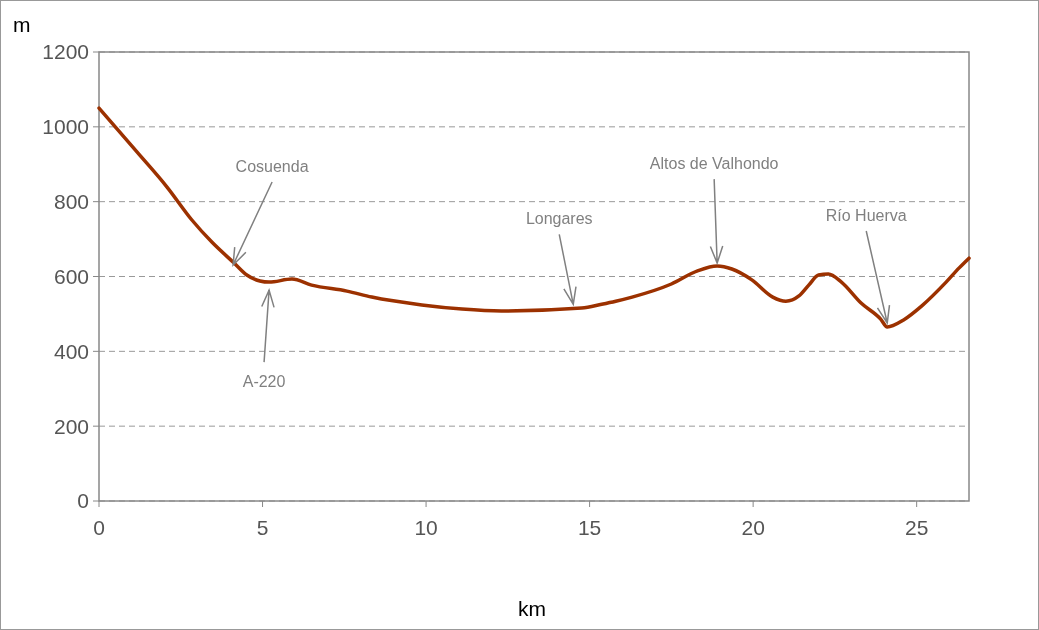  I want to click on y-tick-label: 0, so click(83, 501).